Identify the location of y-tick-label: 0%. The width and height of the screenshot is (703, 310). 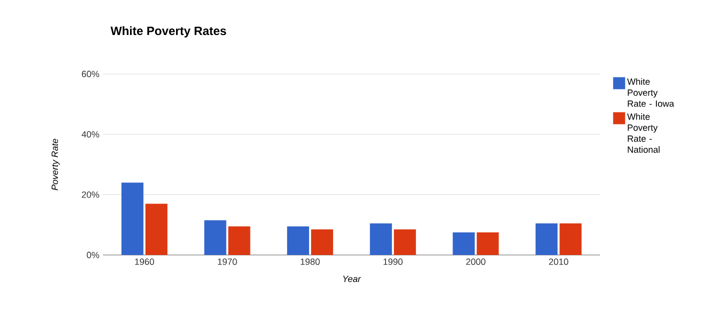
(93, 255).